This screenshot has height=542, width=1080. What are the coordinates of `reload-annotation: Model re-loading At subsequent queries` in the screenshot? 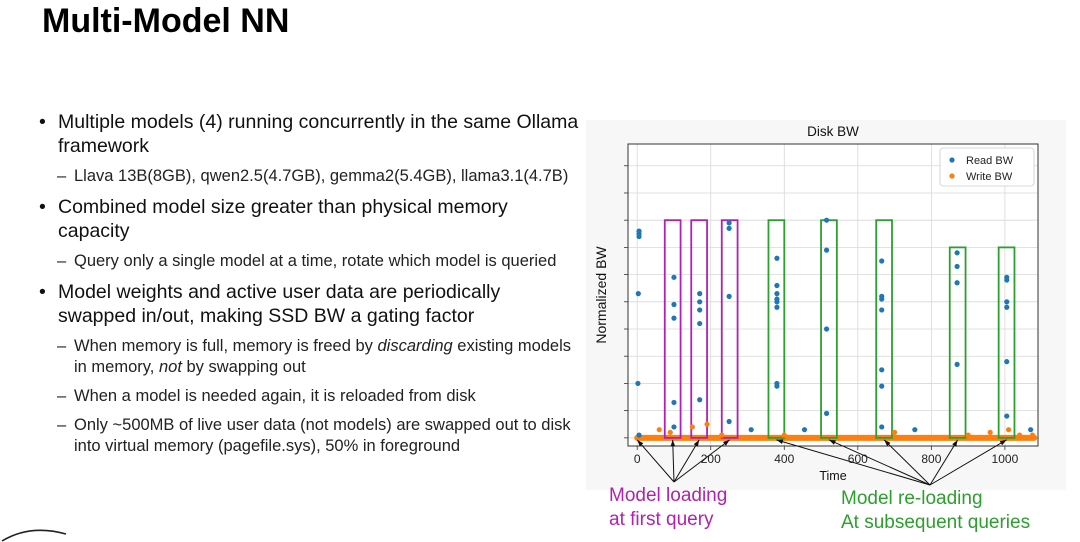 It's located at (936, 510).